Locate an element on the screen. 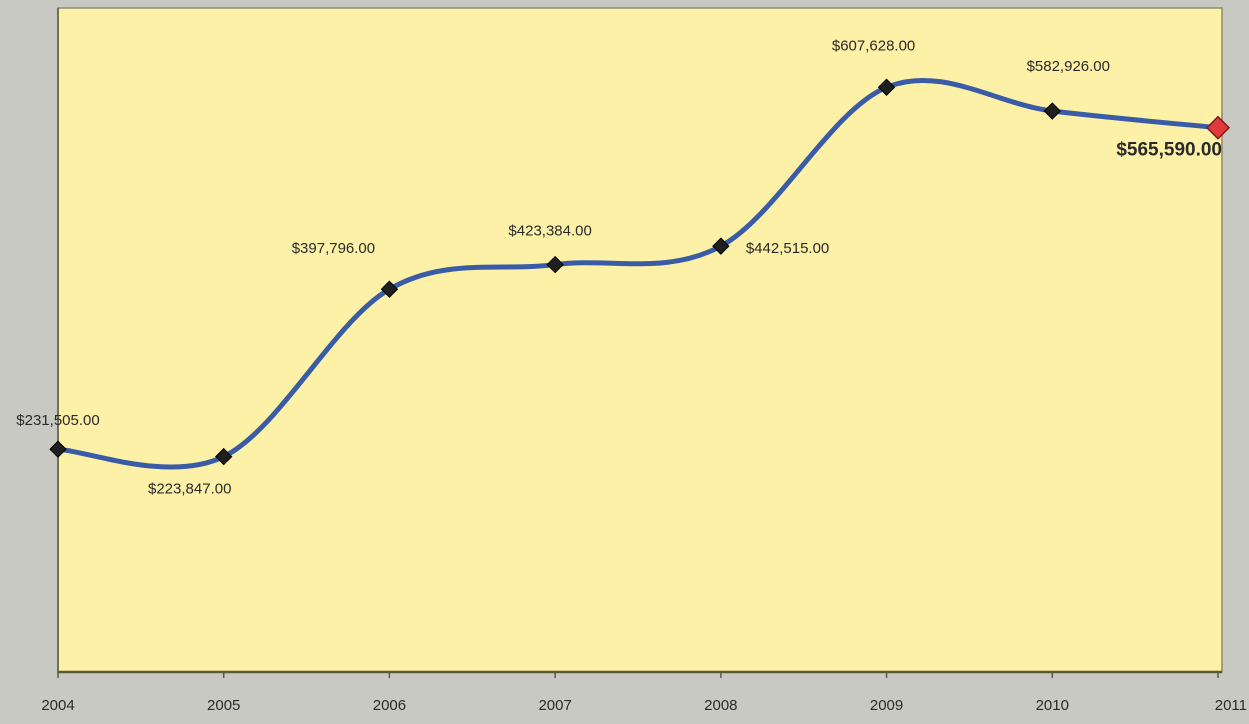  x-tick-label: 2011 is located at coordinates (1231, 705).